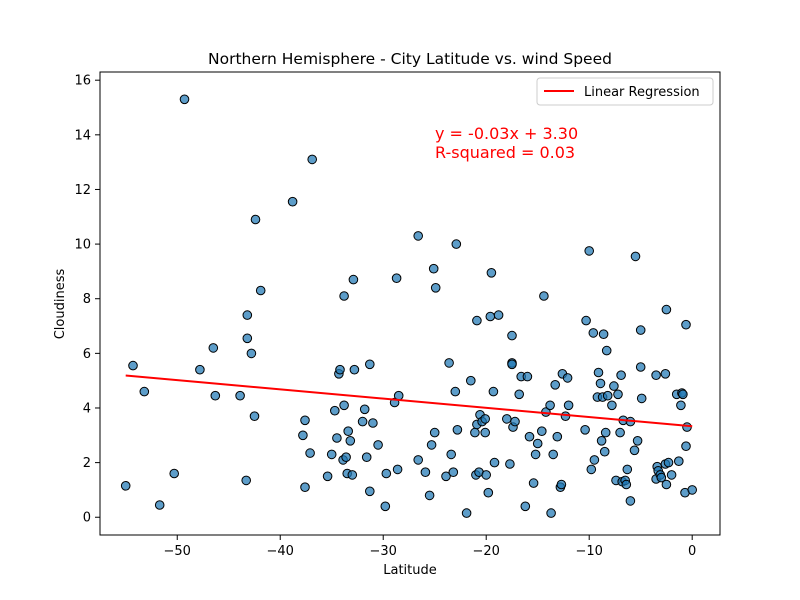 The height and width of the screenshot is (600, 800). What do you see at coordinates (87, 463) in the screenshot?
I see `y-tick-label: 2` at bounding box center [87, 463].